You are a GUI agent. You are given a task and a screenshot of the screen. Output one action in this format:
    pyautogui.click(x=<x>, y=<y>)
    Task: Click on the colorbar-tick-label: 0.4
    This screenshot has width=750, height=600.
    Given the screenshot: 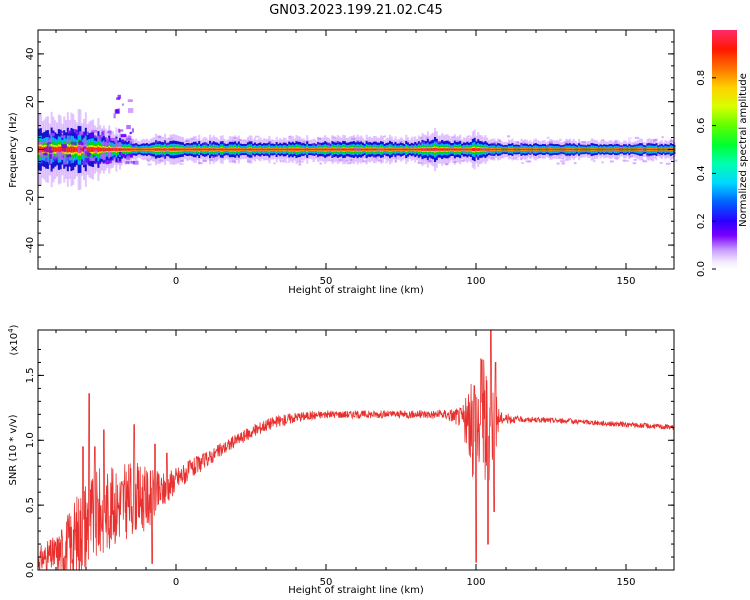 What is the action you would take?
    pyautogui.click(x=701, y=173)
    